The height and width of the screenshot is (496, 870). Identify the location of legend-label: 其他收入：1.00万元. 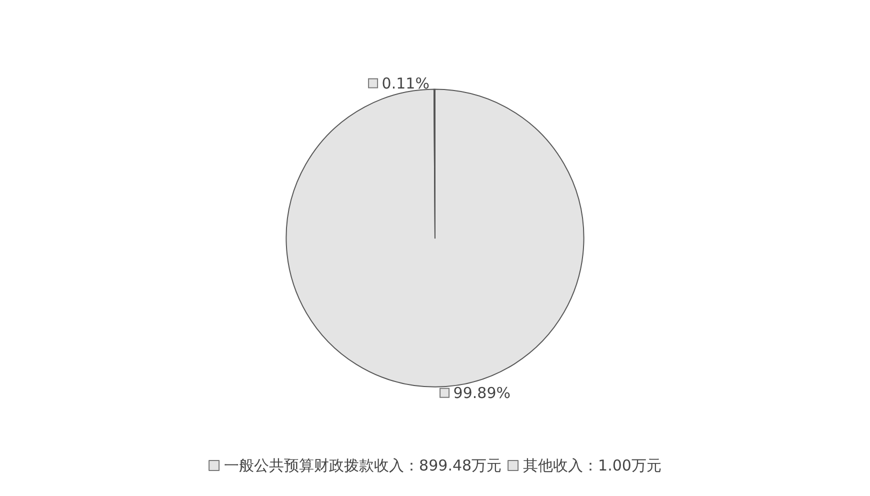
(592, 465).